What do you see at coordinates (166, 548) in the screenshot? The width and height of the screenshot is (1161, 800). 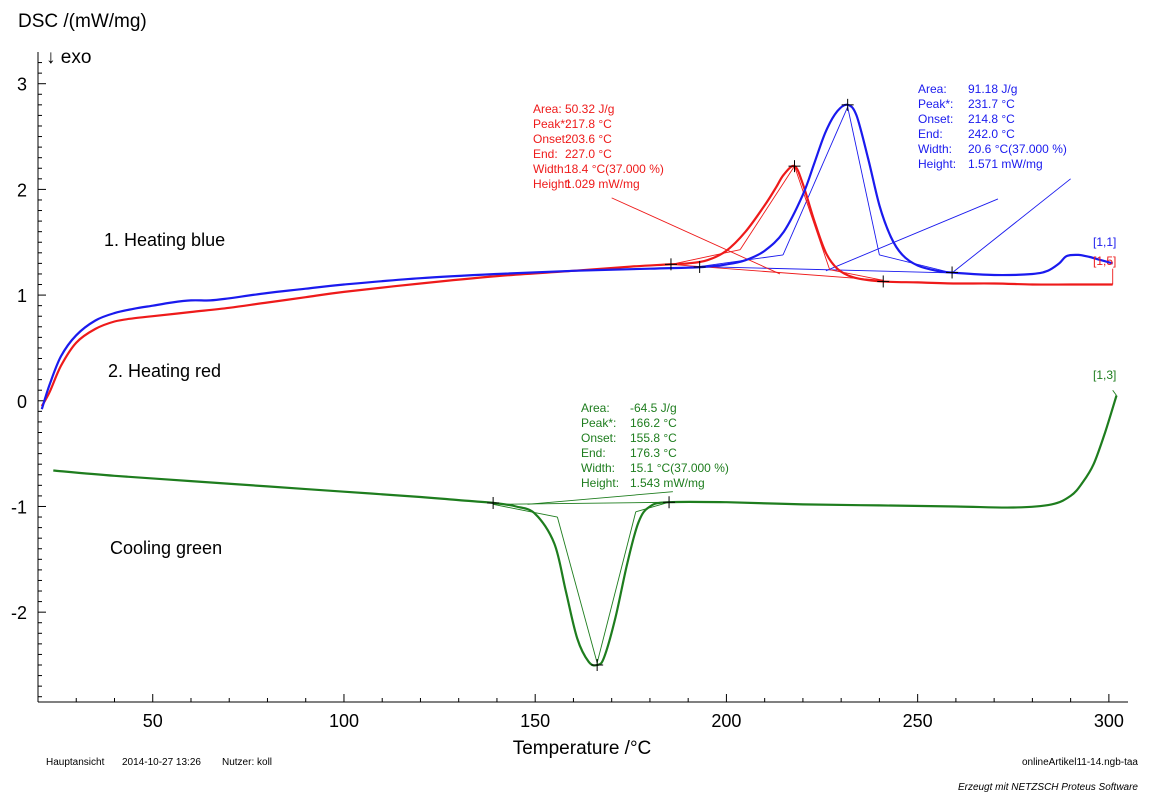 I see `note-cooling-green: Cooling green` at bounding box center [166, 548].